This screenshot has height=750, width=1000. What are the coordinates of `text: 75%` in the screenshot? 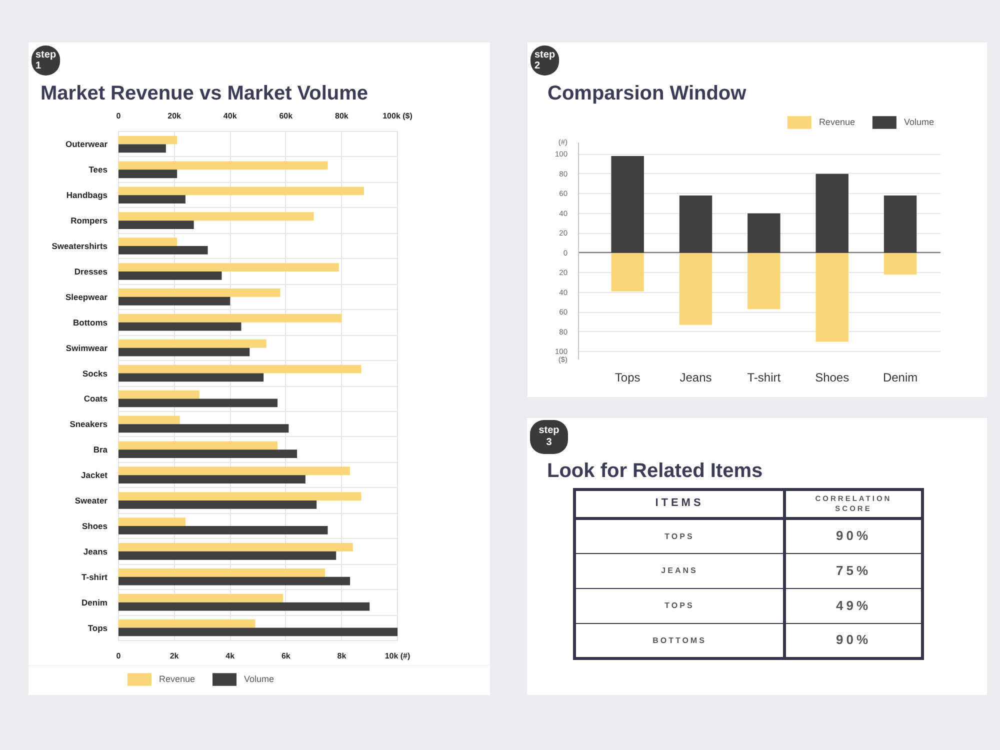 It's located at (854, 570).